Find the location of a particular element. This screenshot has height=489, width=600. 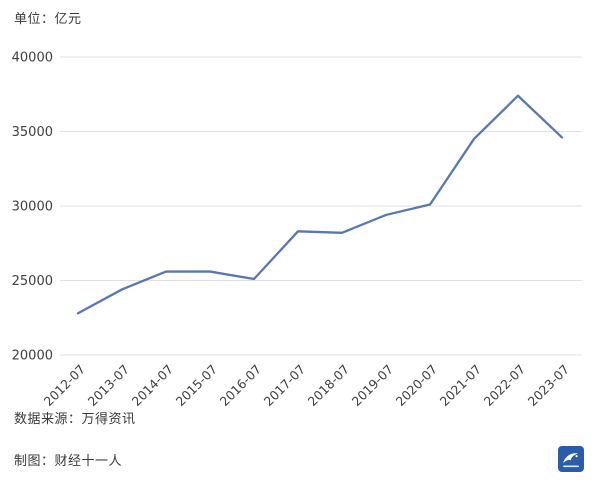

x-axis-tick-label: 2016-07 is located at coordinates (241, 386).